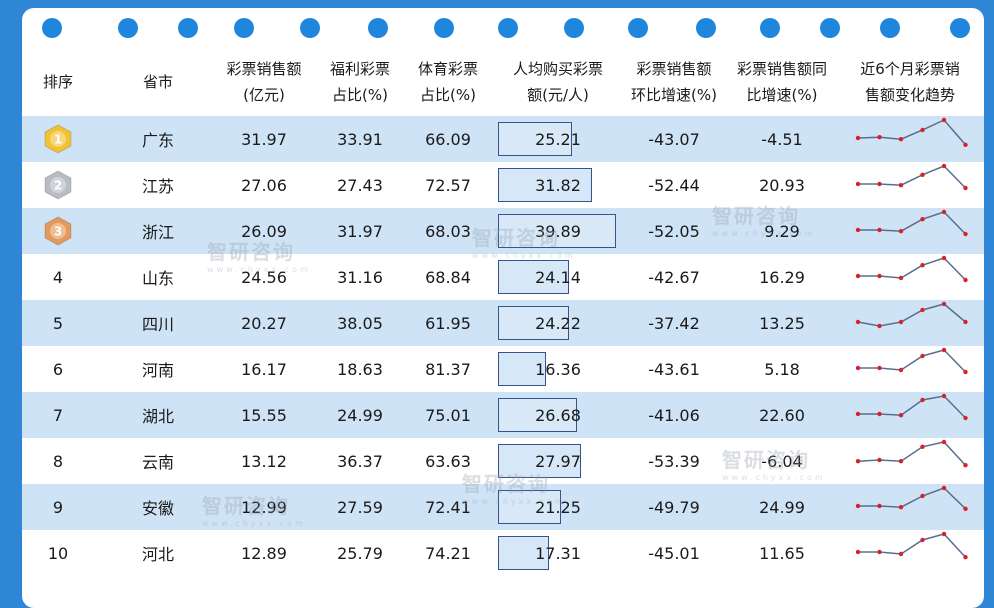 The image size is (994, 608). I want to click on cell-province: 河南, so click(157, 370).